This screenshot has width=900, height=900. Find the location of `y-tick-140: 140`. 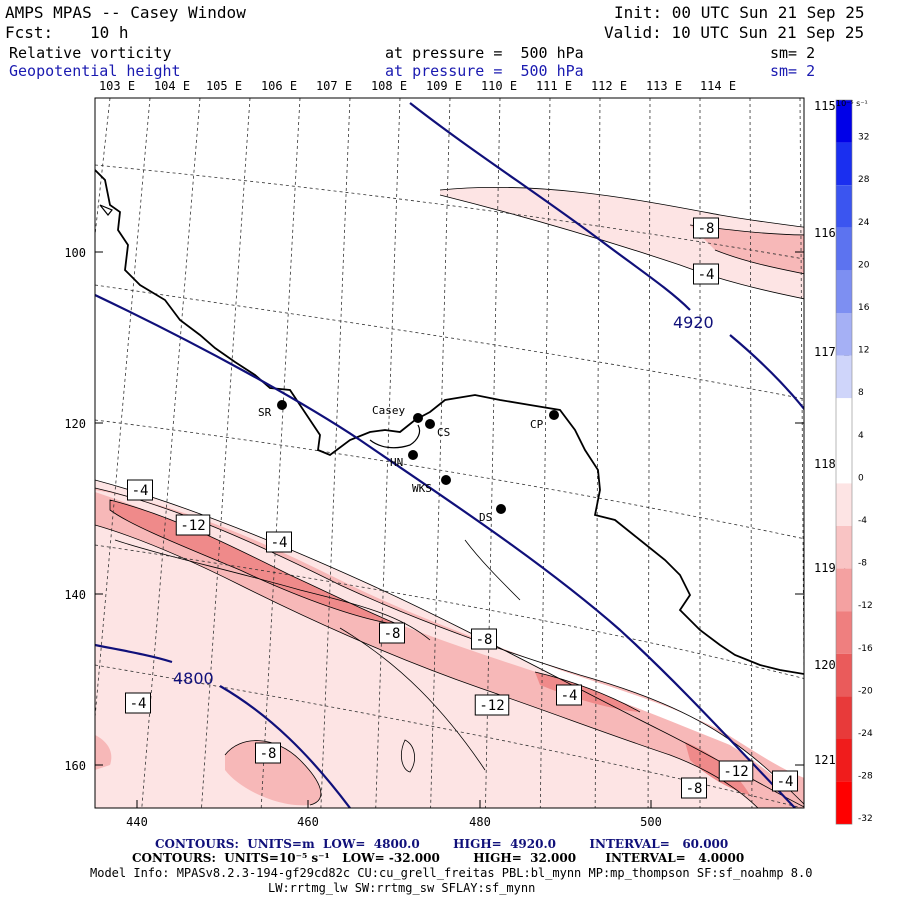

y-tick-140: 140 is located at coordinates (75, 595).